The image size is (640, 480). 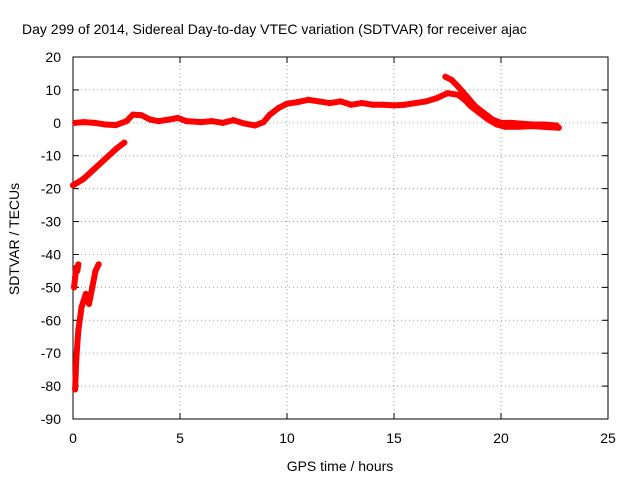 I want to click on y-tick-label: -40, so click(x=51, y=254).